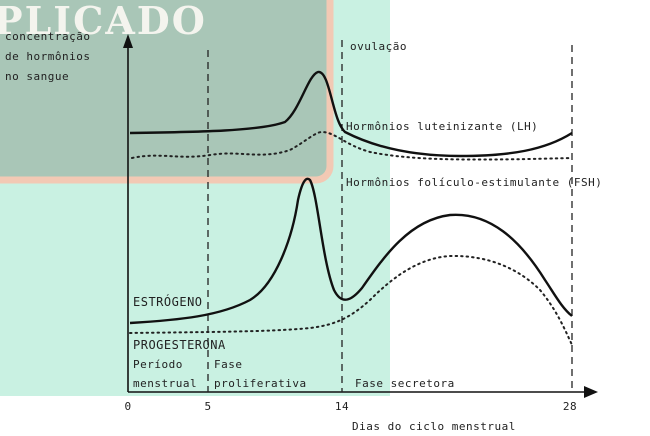 This screenshot has height=436, width=650. I want to click on y-label: concentração de hormônios no sangue, so click(47, 56).